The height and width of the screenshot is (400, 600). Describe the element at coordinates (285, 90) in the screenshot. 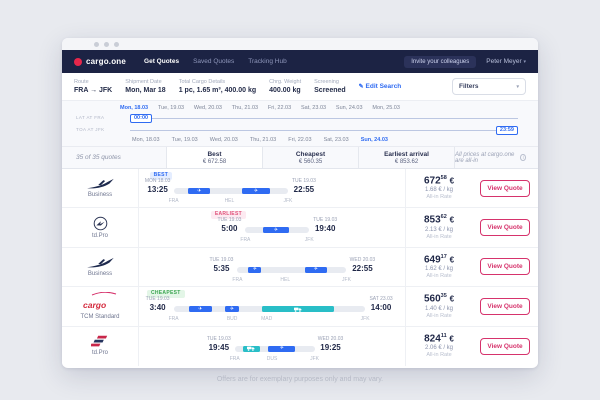

I see `field-chargeable-weight-value: 400.00 kg` at that location.